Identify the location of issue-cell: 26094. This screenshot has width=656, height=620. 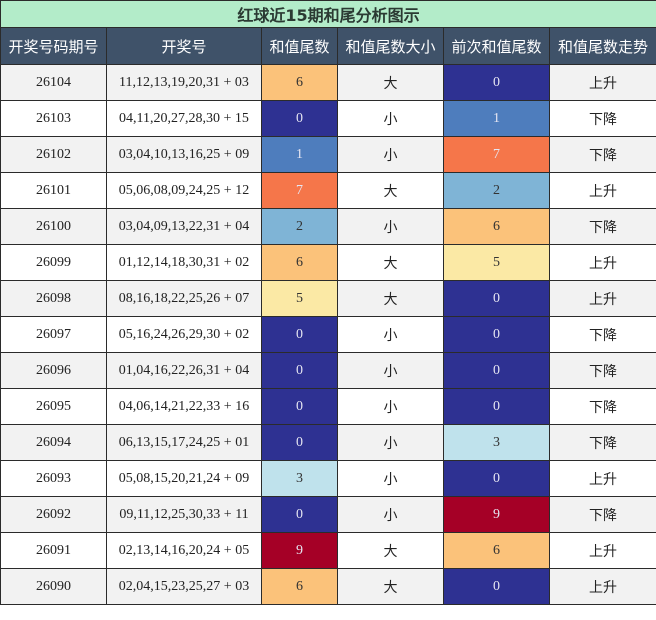
(53, 442).